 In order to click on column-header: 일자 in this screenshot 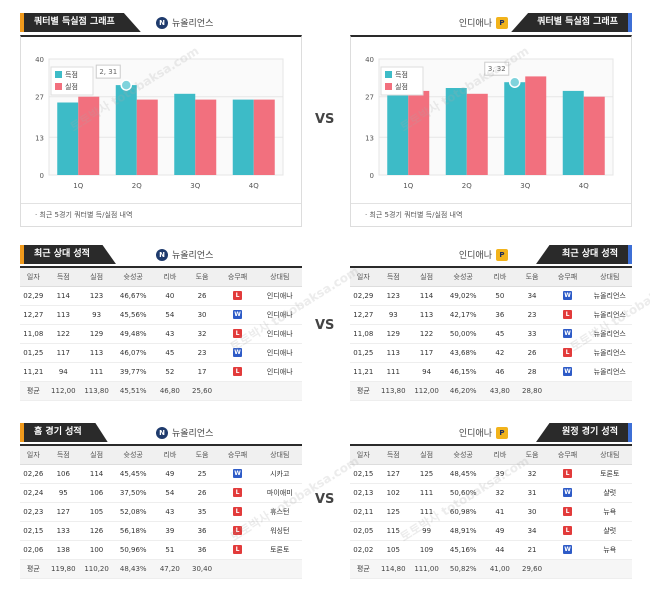, I will do `click(33, 277)`.